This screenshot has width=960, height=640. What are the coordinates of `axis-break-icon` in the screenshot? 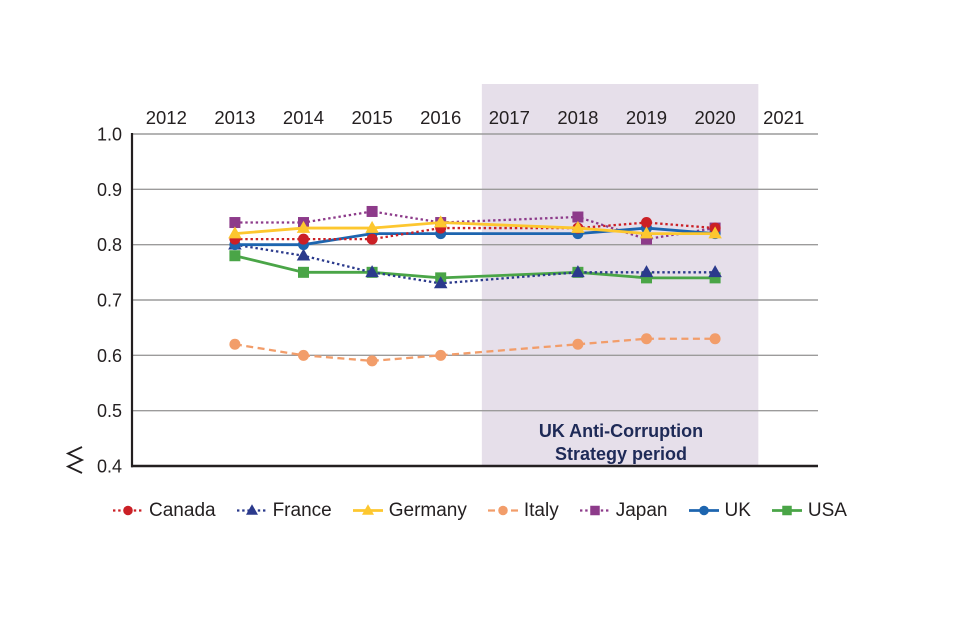 It's located at (75, 460).